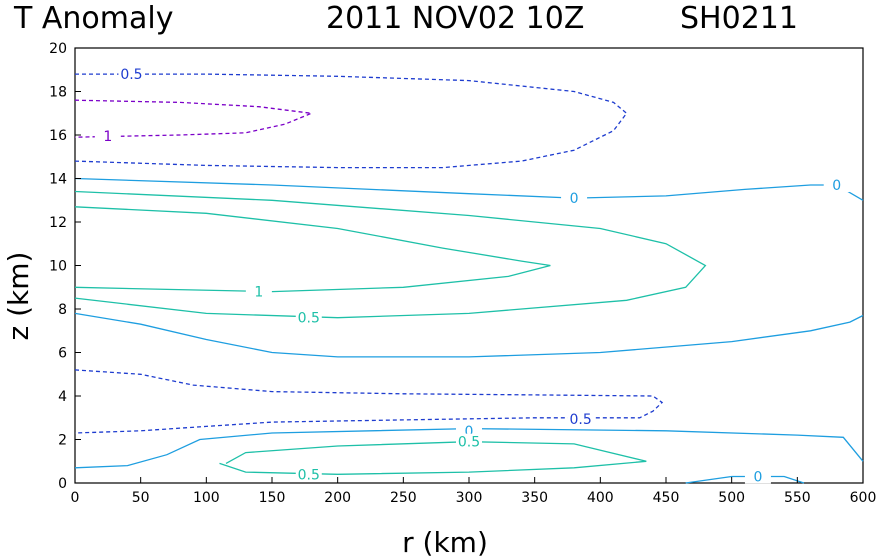 The height and width of the screenshot is (558, 879). What do you see at coordinates (62, 484) in the screenshot?
I see `y-tick-label: 0` at bounding box center [62, 484].